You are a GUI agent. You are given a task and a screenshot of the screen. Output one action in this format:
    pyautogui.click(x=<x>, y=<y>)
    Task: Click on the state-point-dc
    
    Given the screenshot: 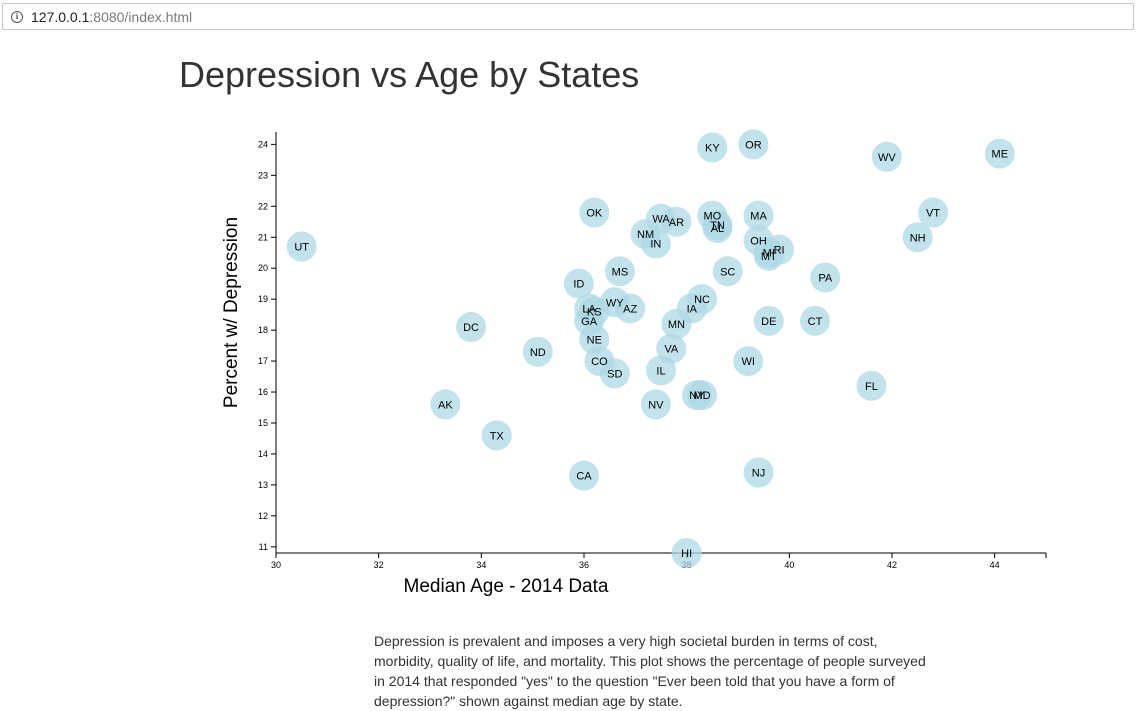 What is the action you would take?
    pyautogui.click(x=471, y=327)
    